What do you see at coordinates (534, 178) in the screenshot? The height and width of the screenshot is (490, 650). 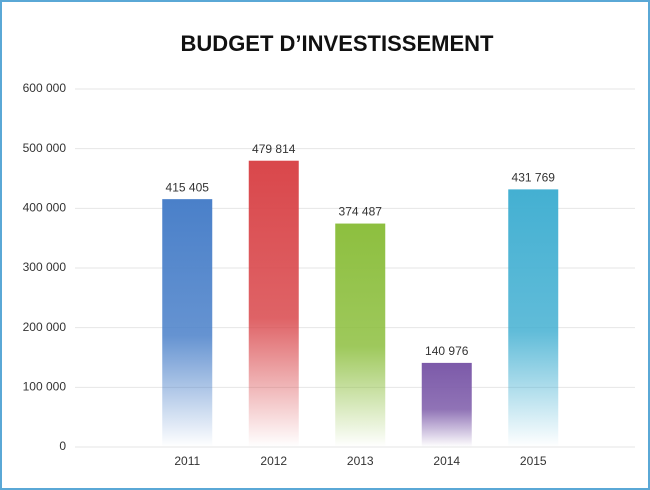 I see `value-label: 431 769` at bounding box center [534, 178].